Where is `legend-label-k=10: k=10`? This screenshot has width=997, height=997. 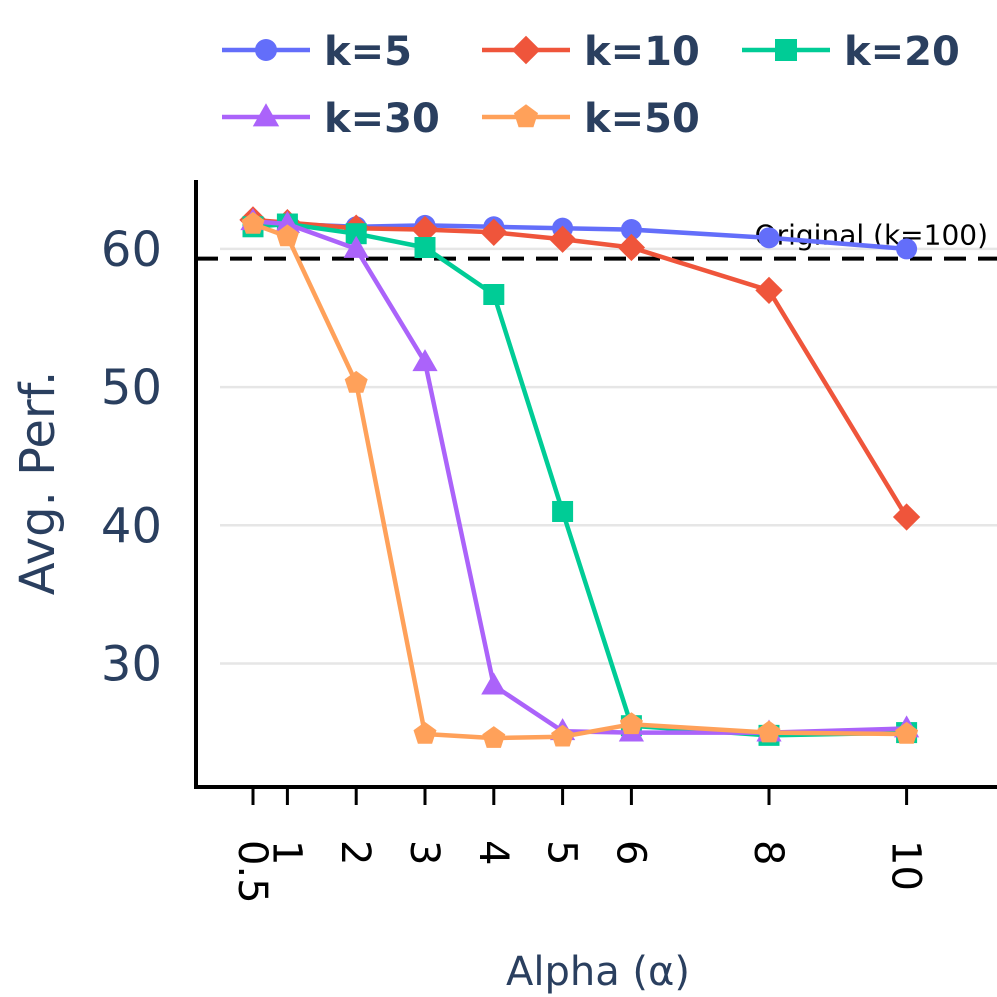 legend-label-k=10: k=10 is located at coordinates (642, 52).